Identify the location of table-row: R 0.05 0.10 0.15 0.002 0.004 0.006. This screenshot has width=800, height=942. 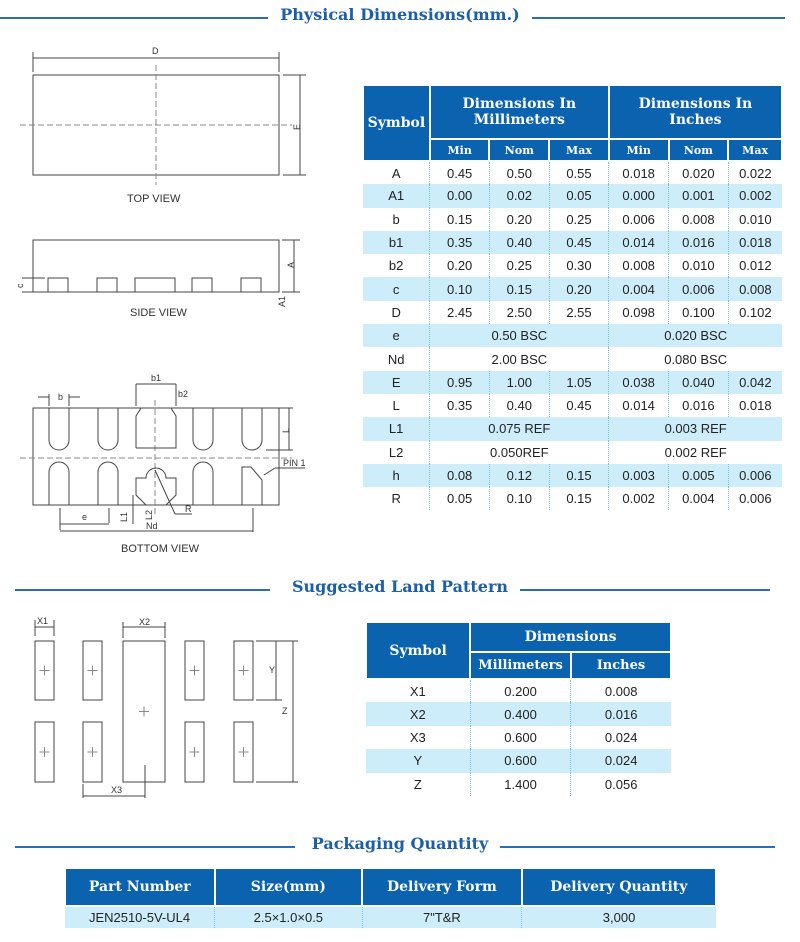
(572, 499).